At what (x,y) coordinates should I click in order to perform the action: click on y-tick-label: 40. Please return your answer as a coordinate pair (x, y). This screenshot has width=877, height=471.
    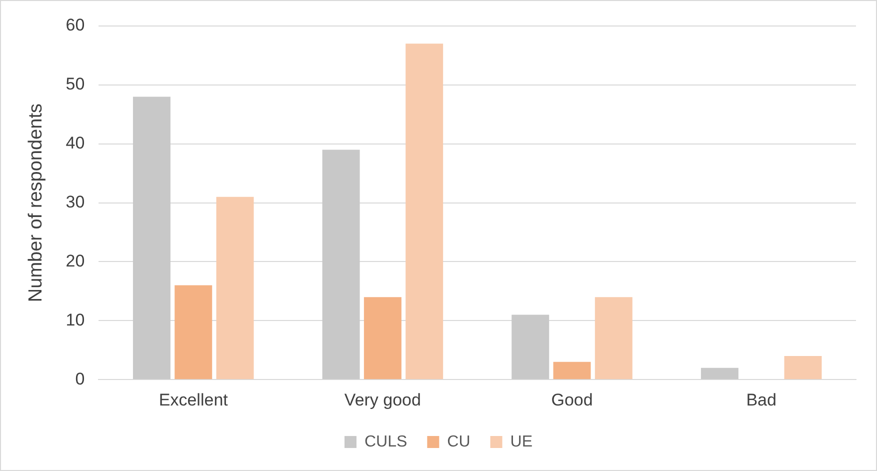
    Looking at the image, I should click on (75, 143).